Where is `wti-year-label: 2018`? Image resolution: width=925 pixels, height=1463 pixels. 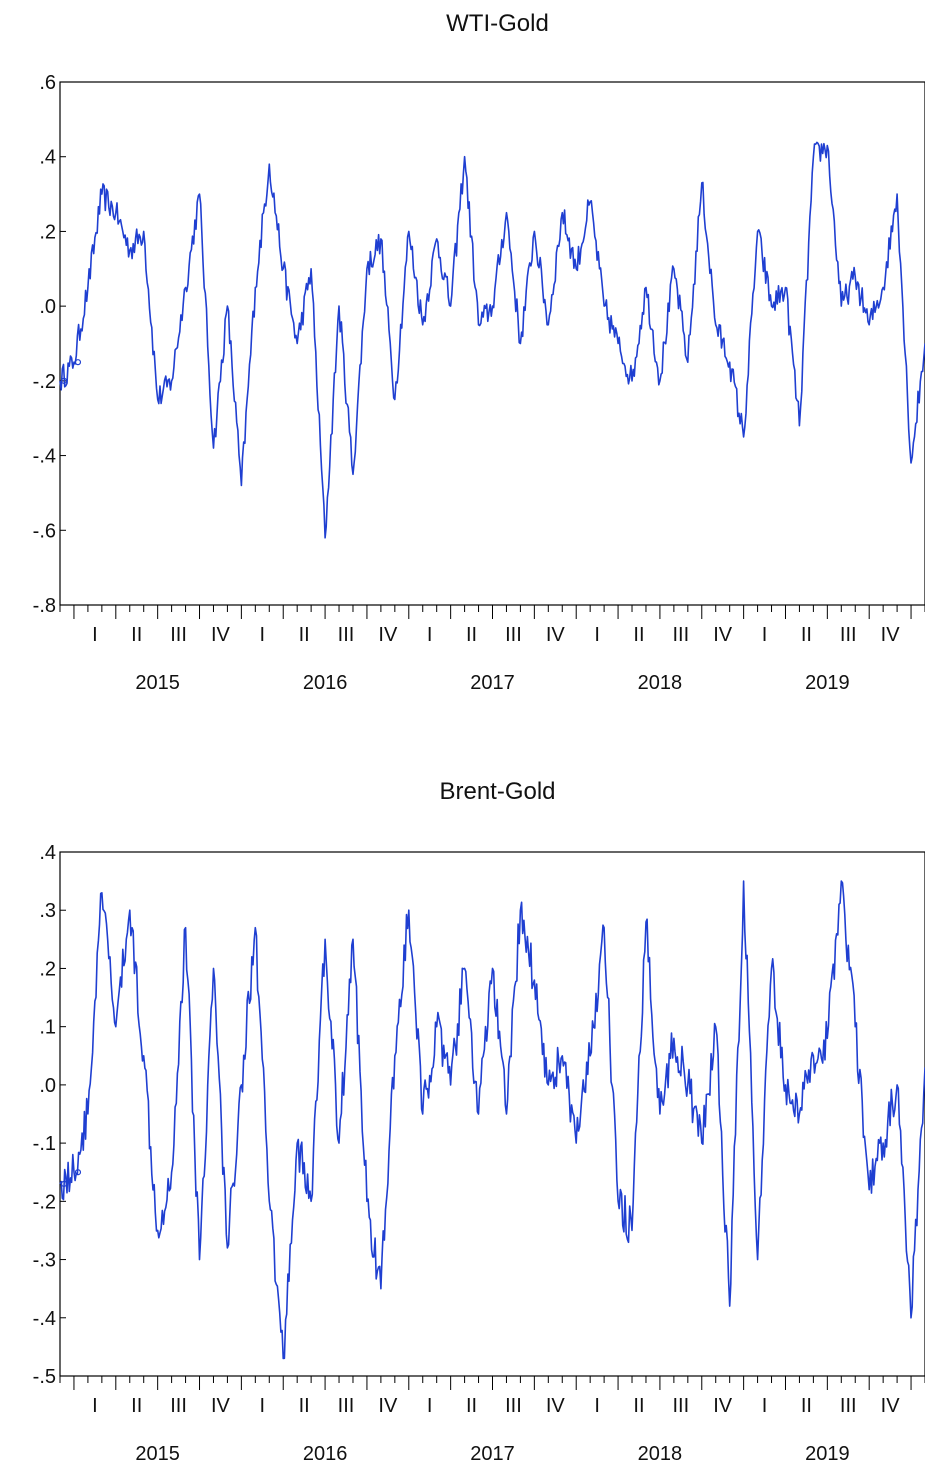 wti-year-label: 2018 is located at coordinates (660, 683).